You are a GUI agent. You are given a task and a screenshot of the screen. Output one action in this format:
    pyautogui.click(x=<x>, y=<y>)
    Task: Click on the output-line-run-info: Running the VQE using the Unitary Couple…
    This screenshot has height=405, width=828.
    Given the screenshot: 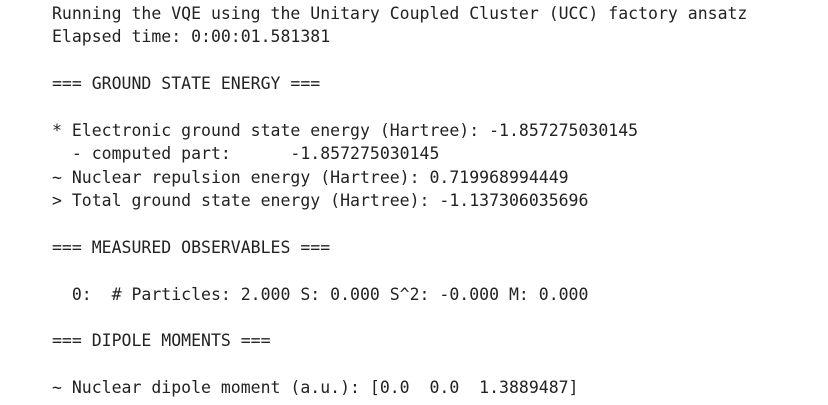 What is the action you would take?
    pyautogui.click(x=400, y=13)
    